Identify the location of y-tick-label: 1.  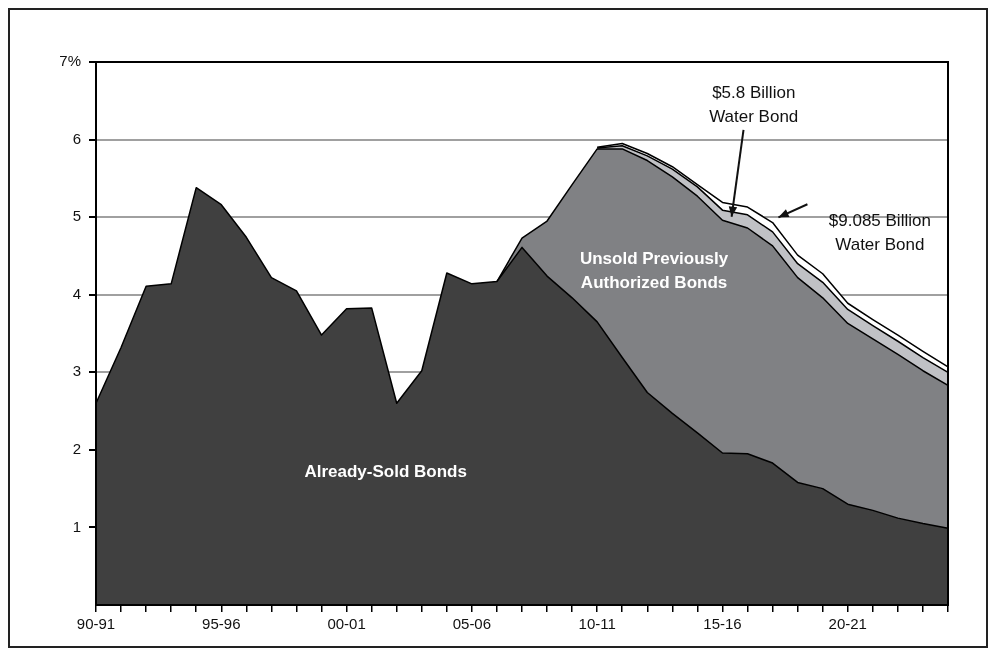
(76, 526).